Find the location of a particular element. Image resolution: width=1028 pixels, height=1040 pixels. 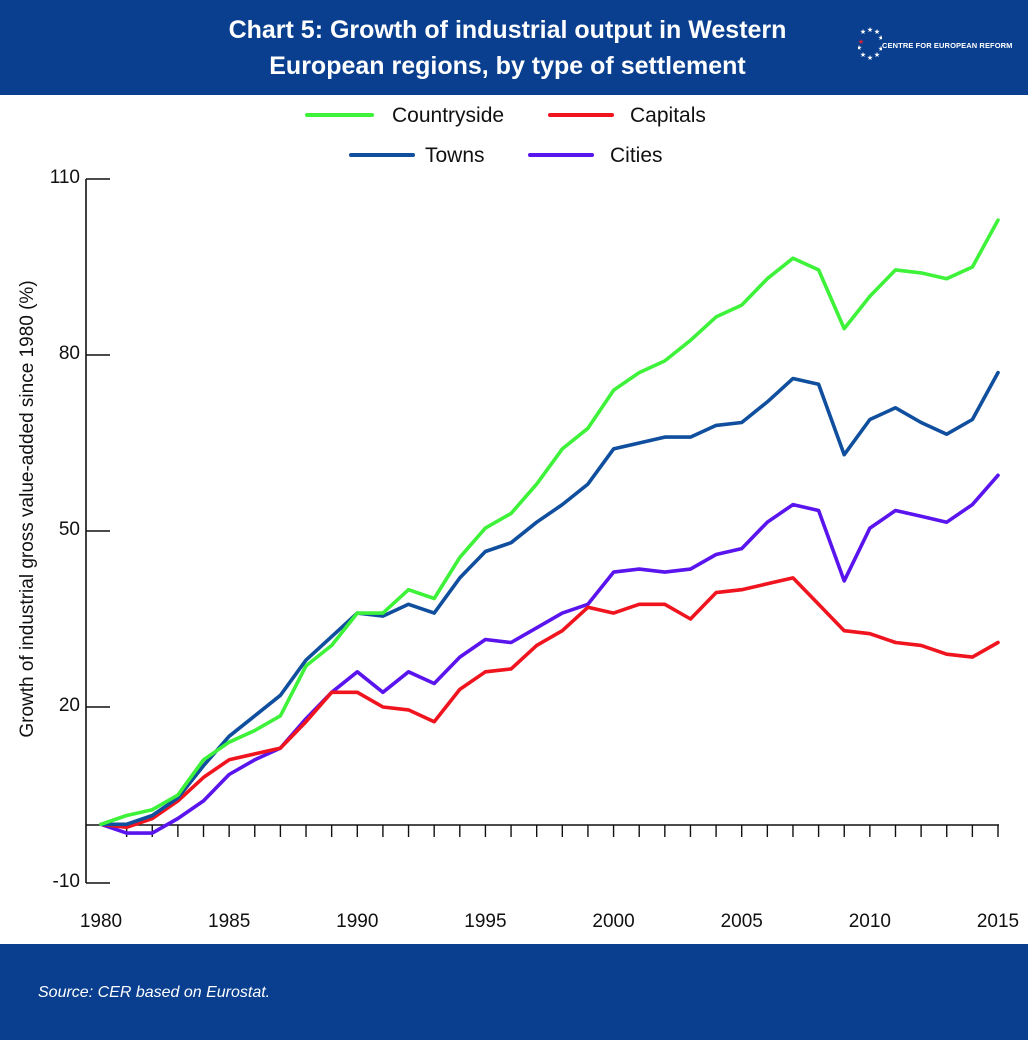

legend-label: Cities is located at coordinates (636, 155).